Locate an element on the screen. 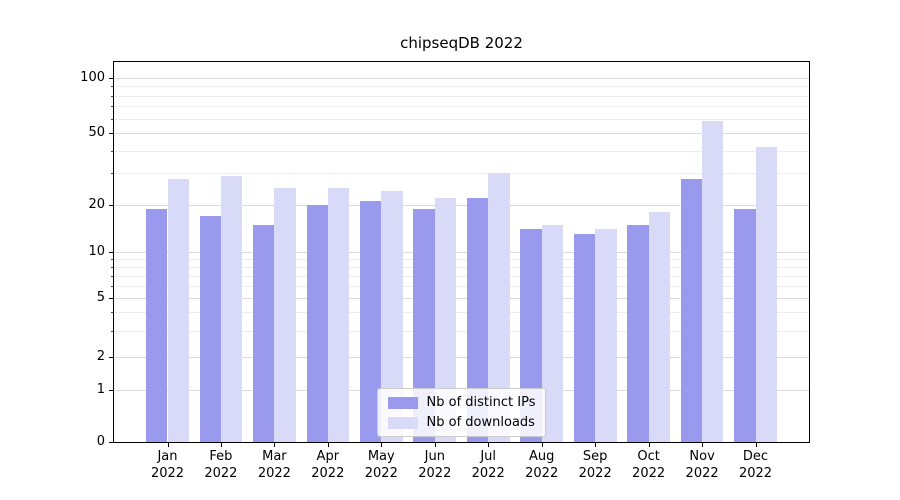 The image size is (900, 500). x-tick-label: Feb 2022 is located at coordinates (221, 465).